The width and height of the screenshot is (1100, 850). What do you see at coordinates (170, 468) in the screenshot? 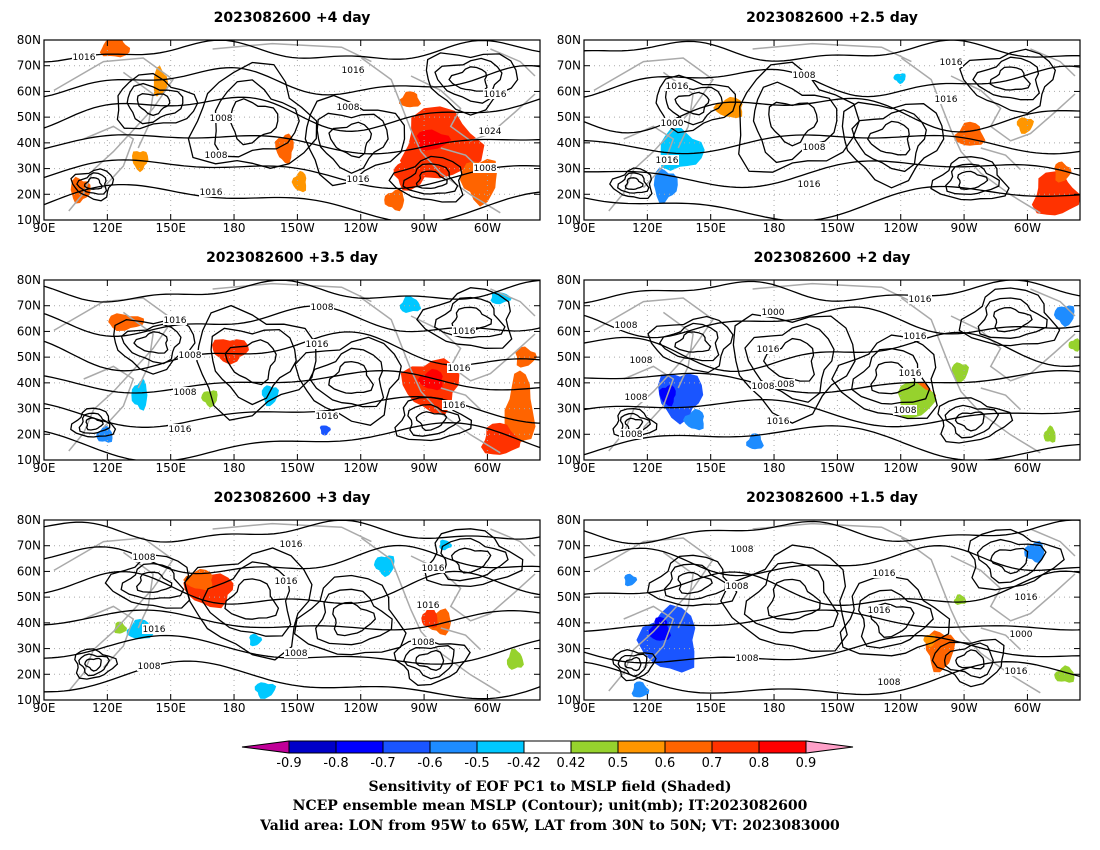
I see `lon-label: 150E` at bounding box center [170, 468].